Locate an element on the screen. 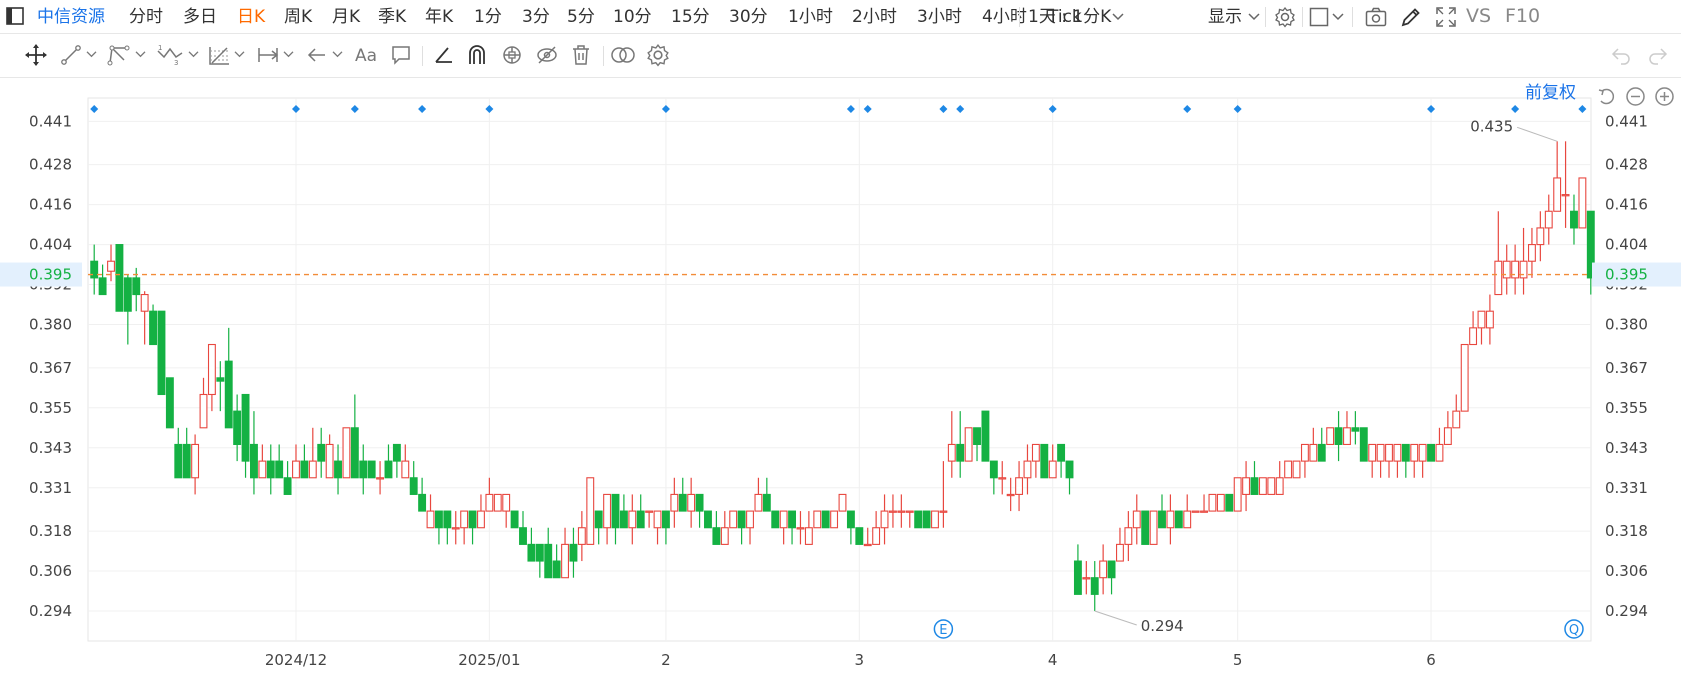  period-tab: 5分 is located at coordinates (581, 17).